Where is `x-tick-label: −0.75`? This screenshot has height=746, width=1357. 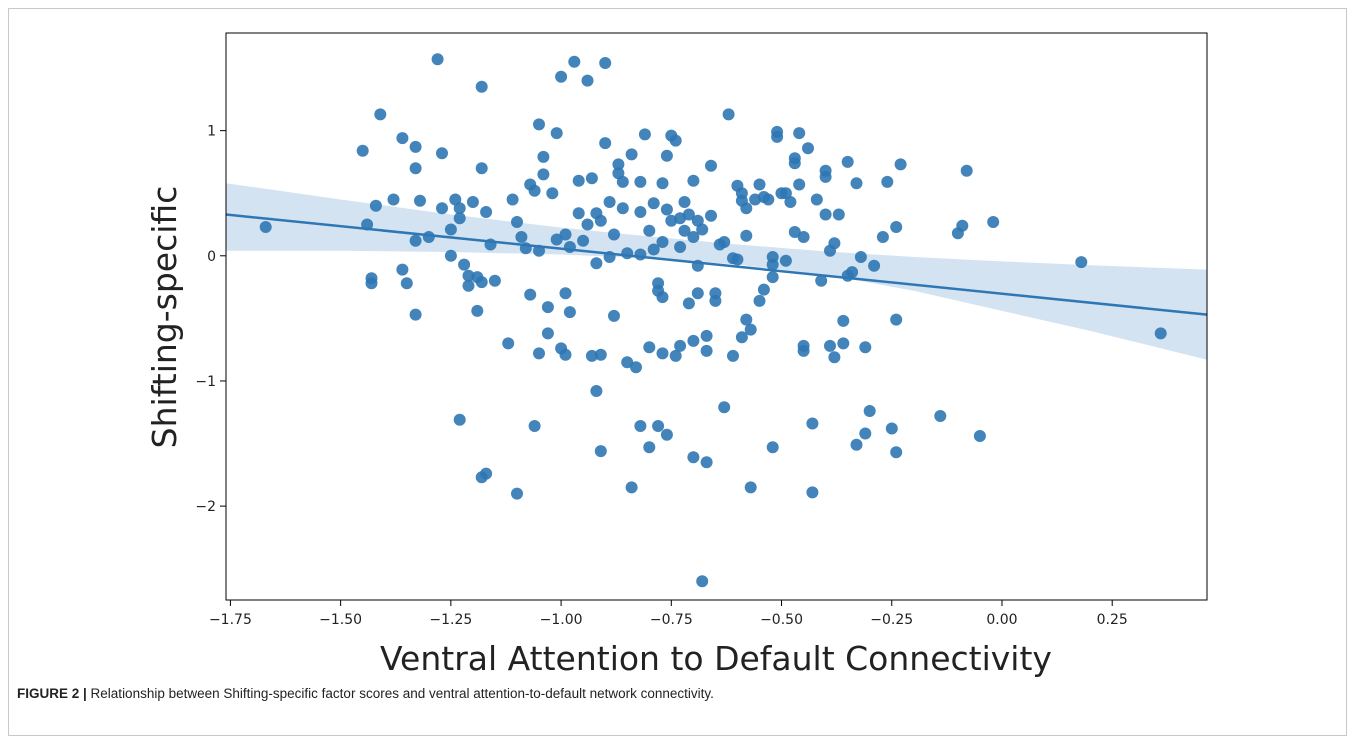
x-tick-label: −0.75 is located at coordinates (671, 620).